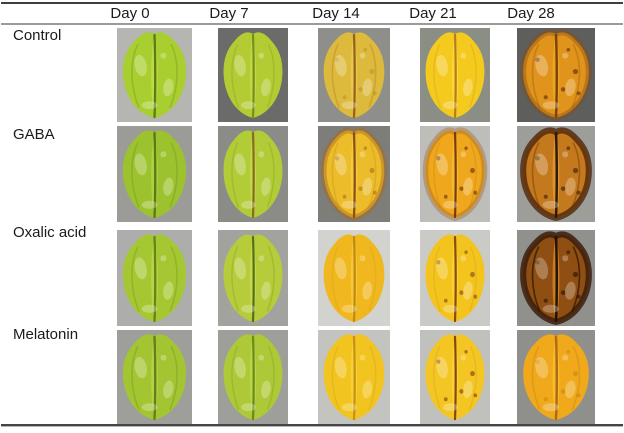  Describe the element at coordinates (130, 13) in the screenshot. I see `column-header-day-0: Day 0` at that location.